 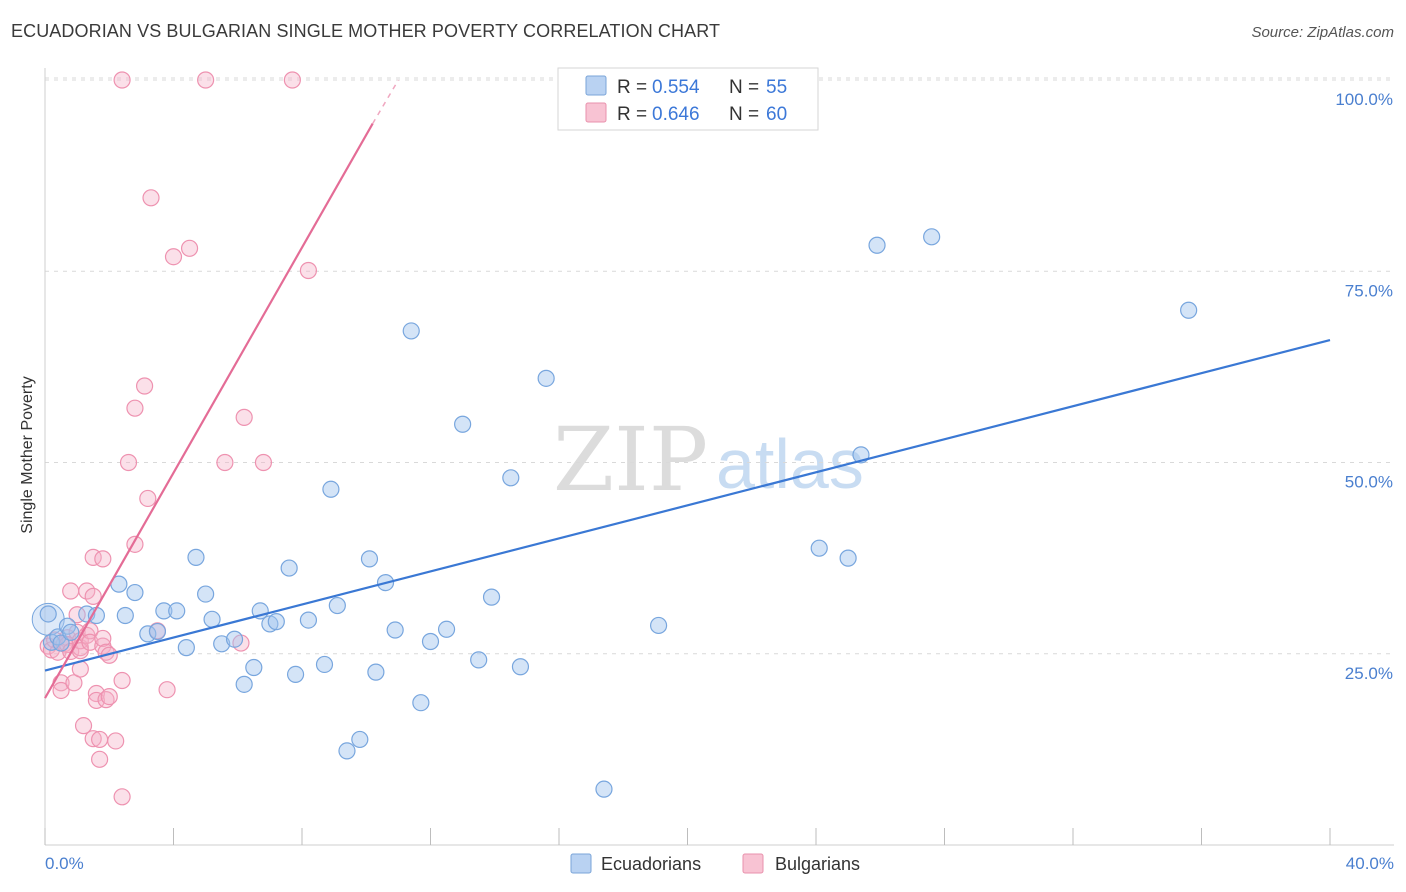 What do you see at coordinates (581, 863) in the screenshot?
I see `series-legend-swatch-ecuadorians` at bounding box center [581, 863].